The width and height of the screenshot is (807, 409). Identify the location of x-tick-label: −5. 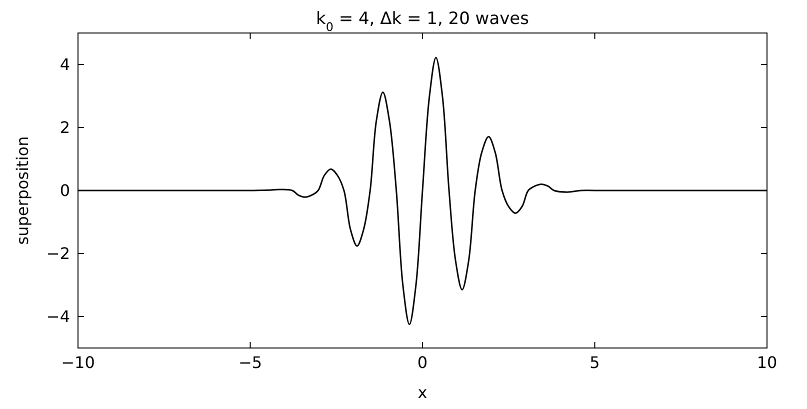
(250, 362).